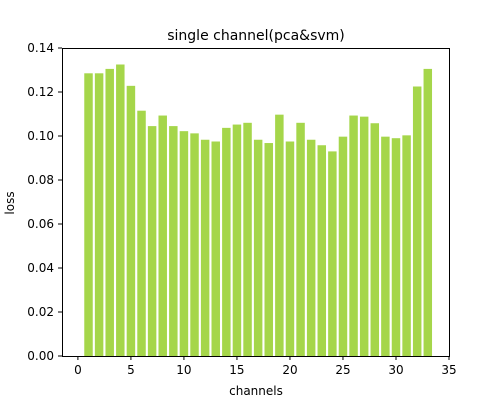 This screenshot has width=500, height=400. Describe the element at coordinates (265, 366) in the screenshot. I see `x-axis-ticks: 0 5 10 15 20 25 30 35` at that location.